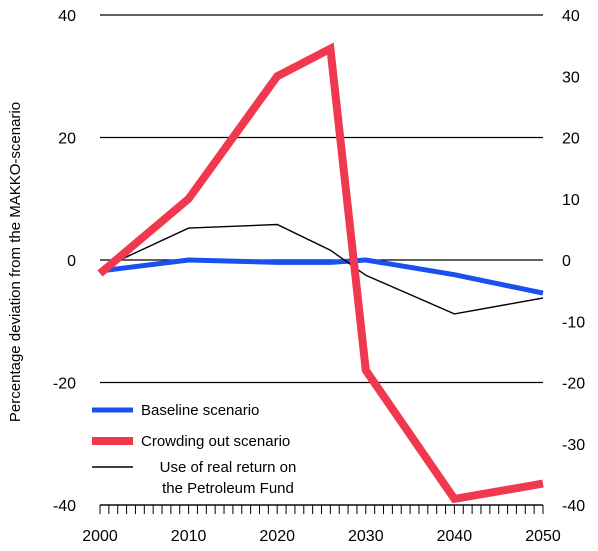  What do you see at coordinates (573, 506) in the screenshot?
I see `right-y-tick-label: -40` at bounding box center [573, 506].